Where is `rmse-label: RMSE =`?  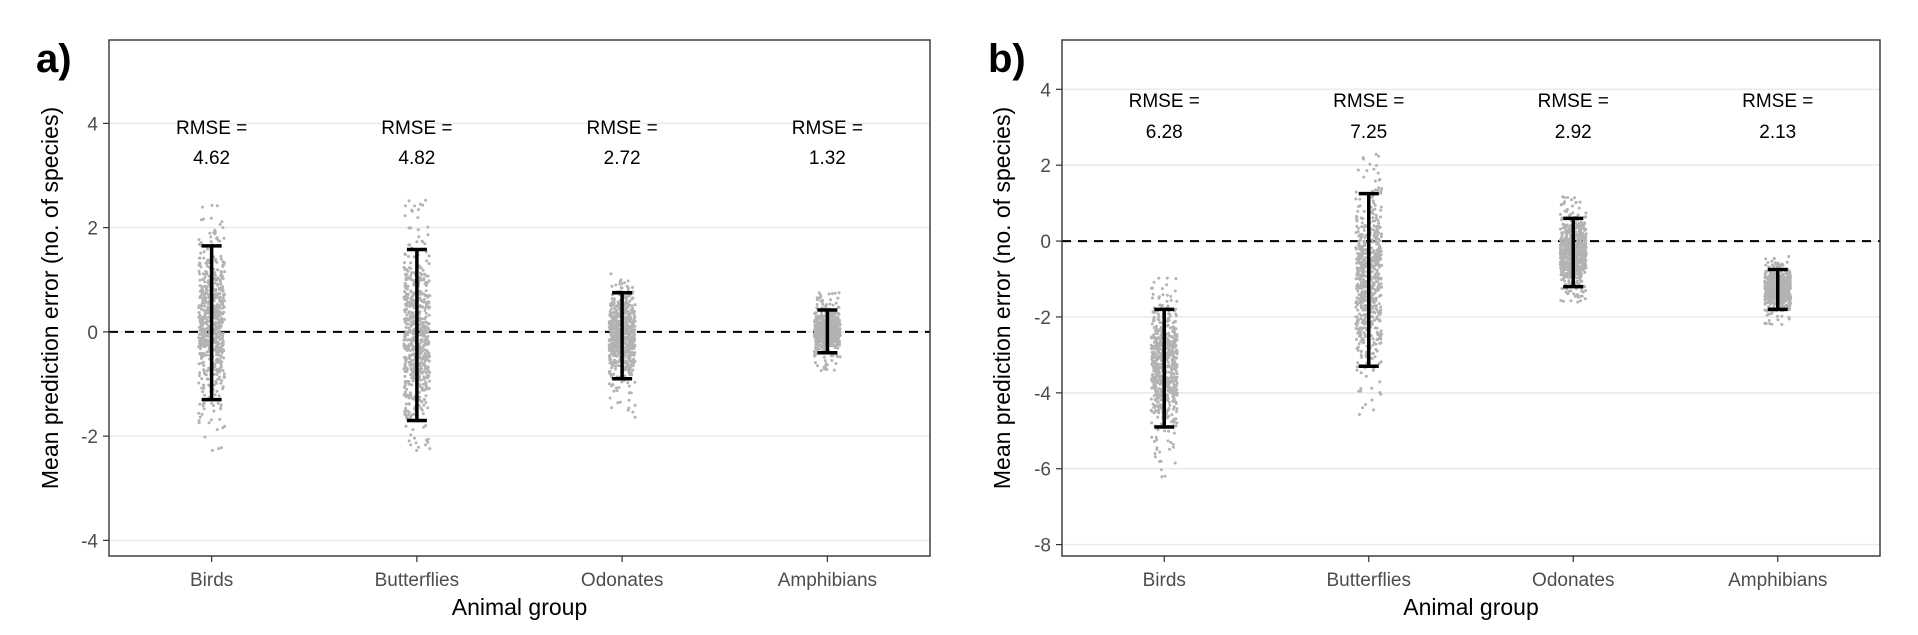
rmse-label: RMSE = is located at coordinates (416, 128).